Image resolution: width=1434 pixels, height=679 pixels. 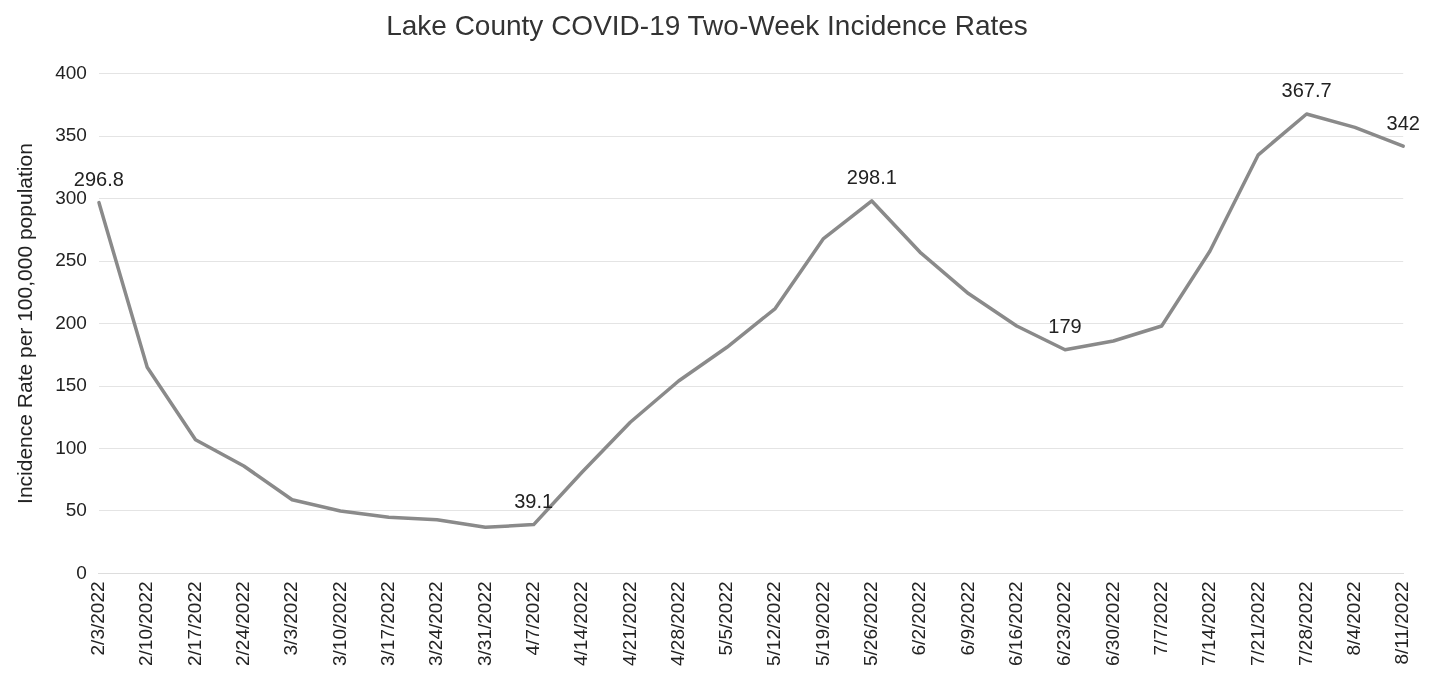 What do you see at coordinates (1209, 624) in the screenshot?
I see `x-tick-label: 7/14/2022` at bounding box center [1209, 624].